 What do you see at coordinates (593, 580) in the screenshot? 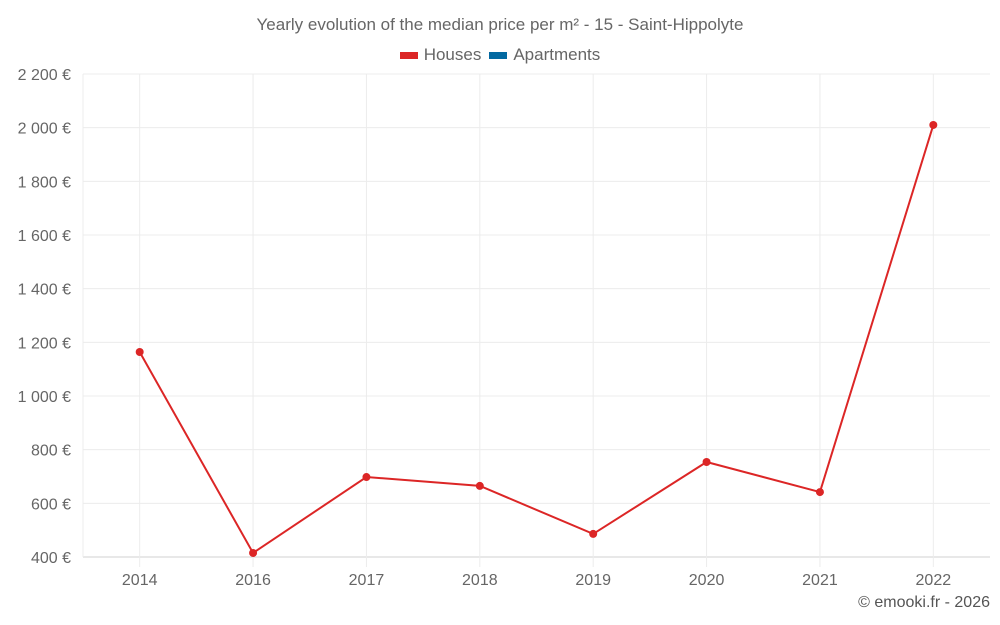
I see `x-tick-label: 2019` at bounding box center [593, 580].